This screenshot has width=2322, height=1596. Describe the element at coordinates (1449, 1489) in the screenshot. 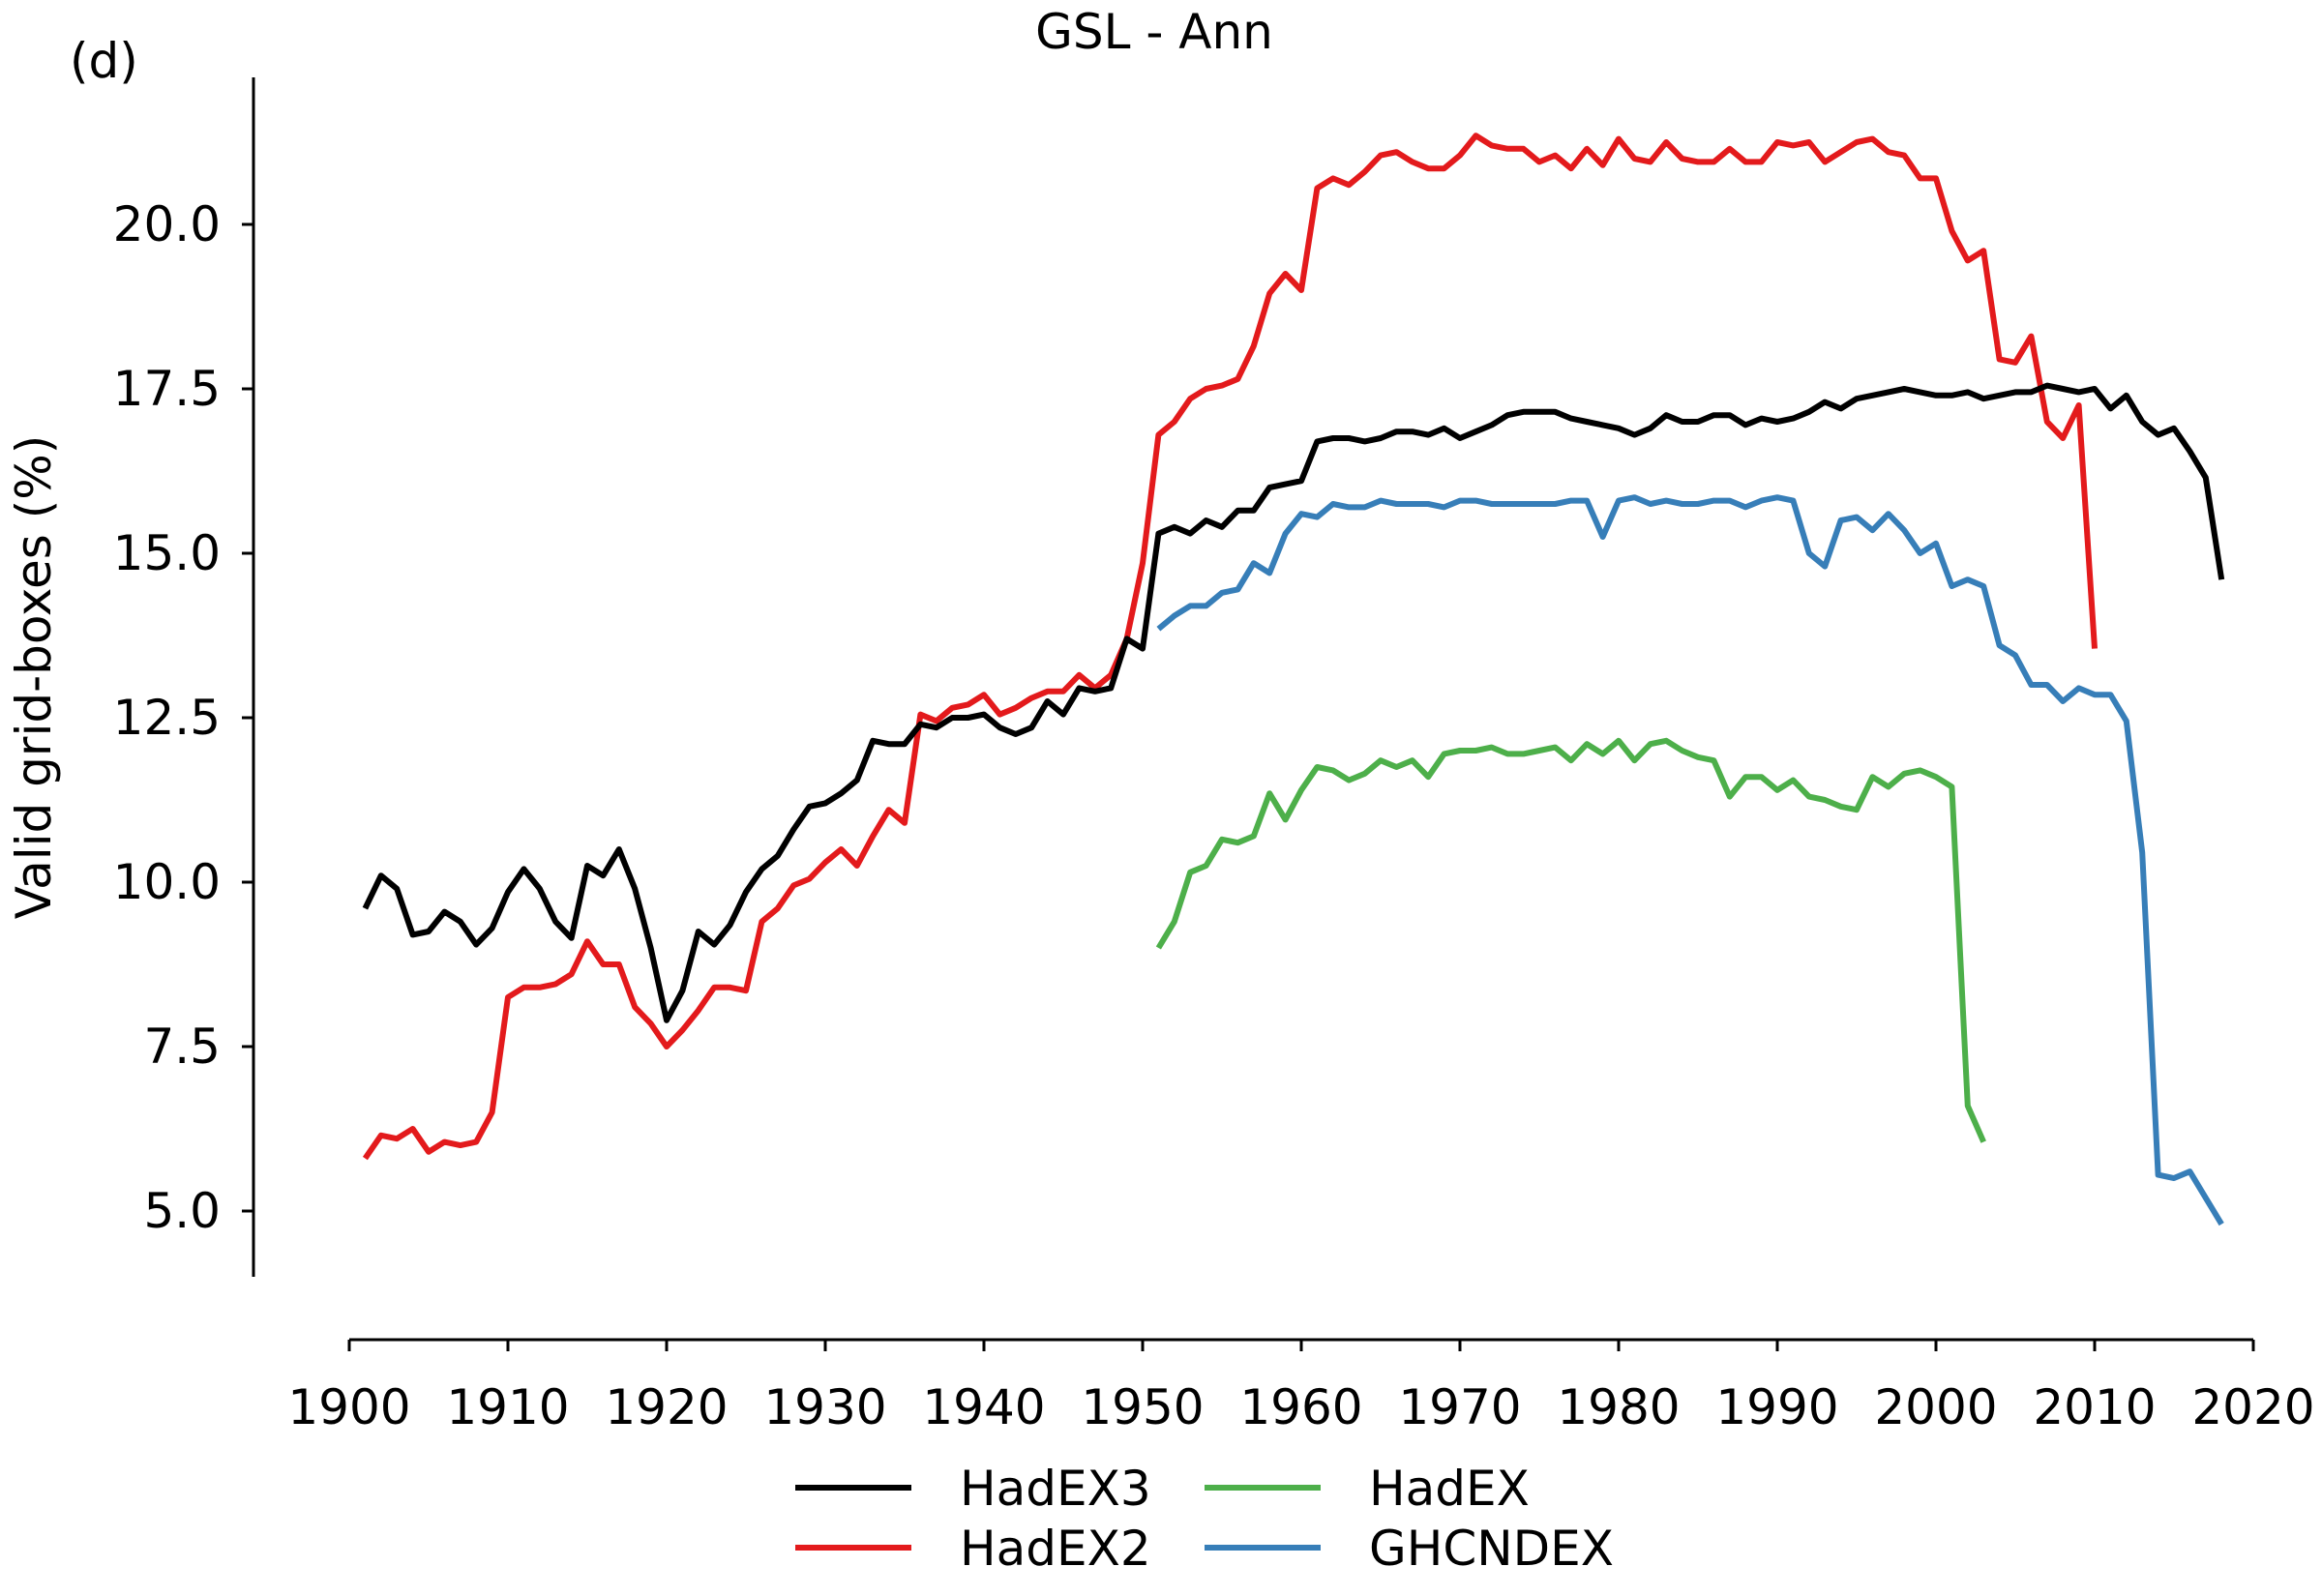

I see `legend-label-hadex: HadEX` at that location.